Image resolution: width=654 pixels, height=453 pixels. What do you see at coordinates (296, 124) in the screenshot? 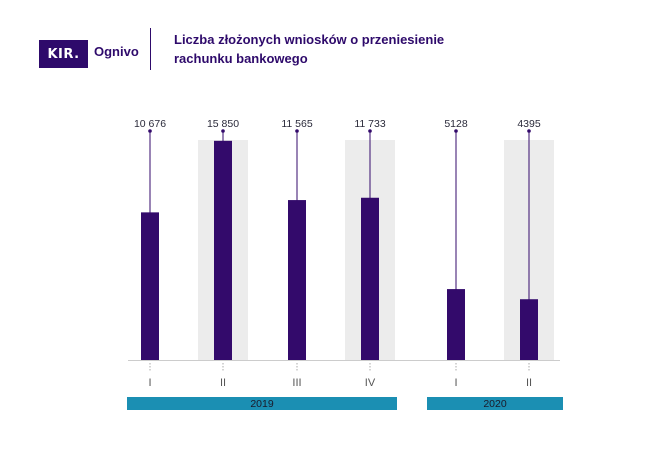
I see `value-label: 11 565` at bounding box center [296, 124].